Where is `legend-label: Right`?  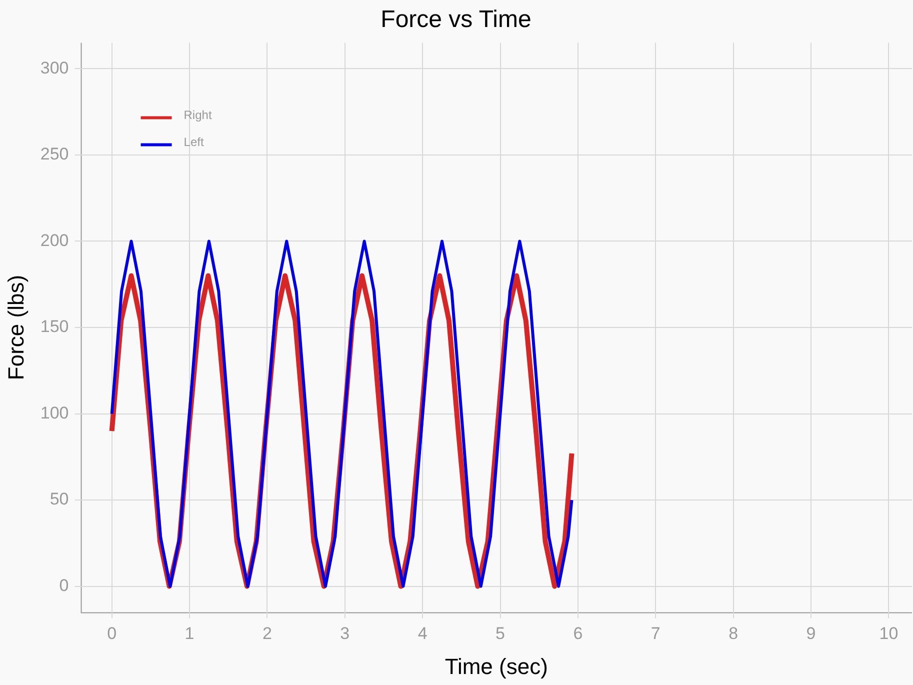
legend-label: Right is located at coordinates (198, 115).